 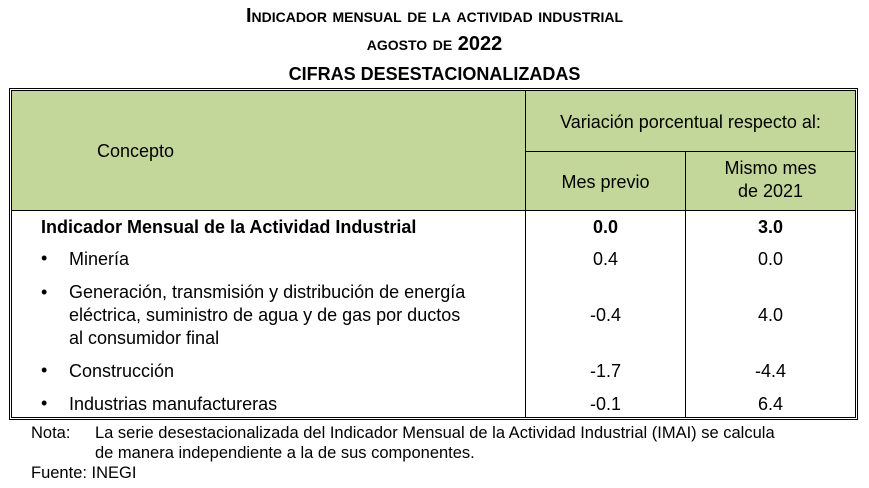 What do you see at coordinates (770, 315) in the screenshot?
I see `row-mismo-mes: 4.0` at bounding box center [770, 315].